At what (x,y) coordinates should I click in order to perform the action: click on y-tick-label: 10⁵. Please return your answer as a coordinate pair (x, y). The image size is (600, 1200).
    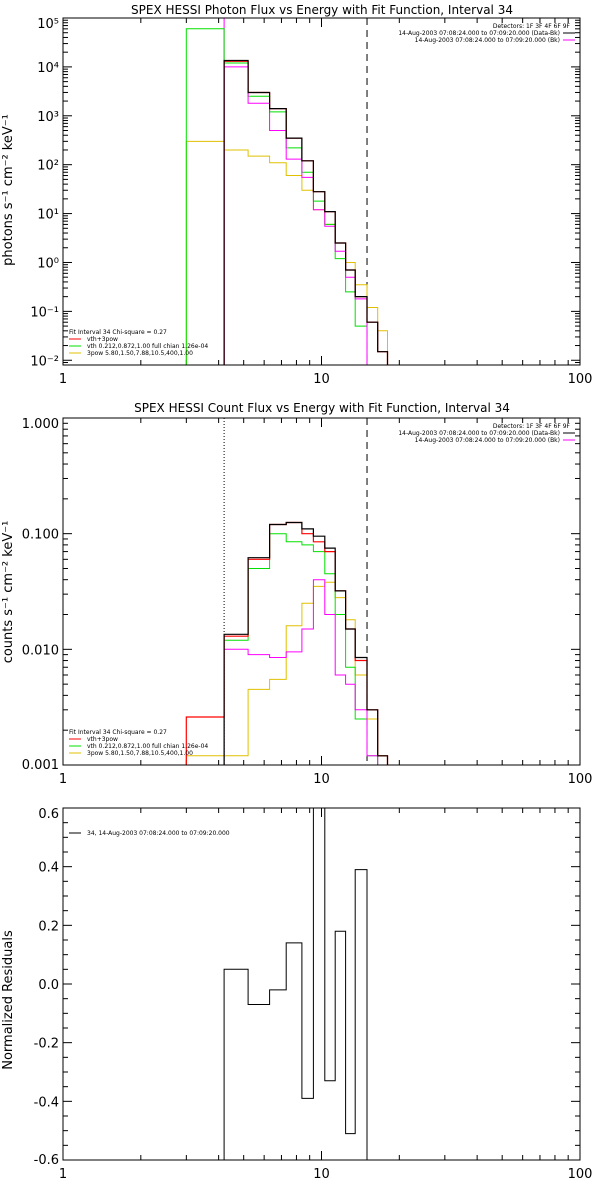
    Looking at the image, I should click on (48, 24).